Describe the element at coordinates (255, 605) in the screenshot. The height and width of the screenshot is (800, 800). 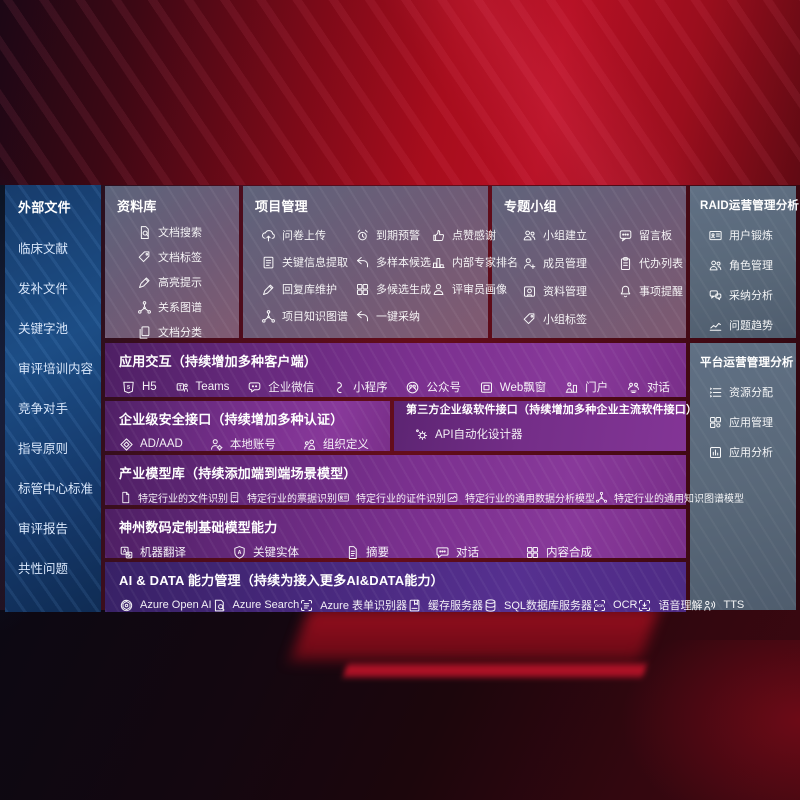
I see `feature-item: Azure Search` at that location.